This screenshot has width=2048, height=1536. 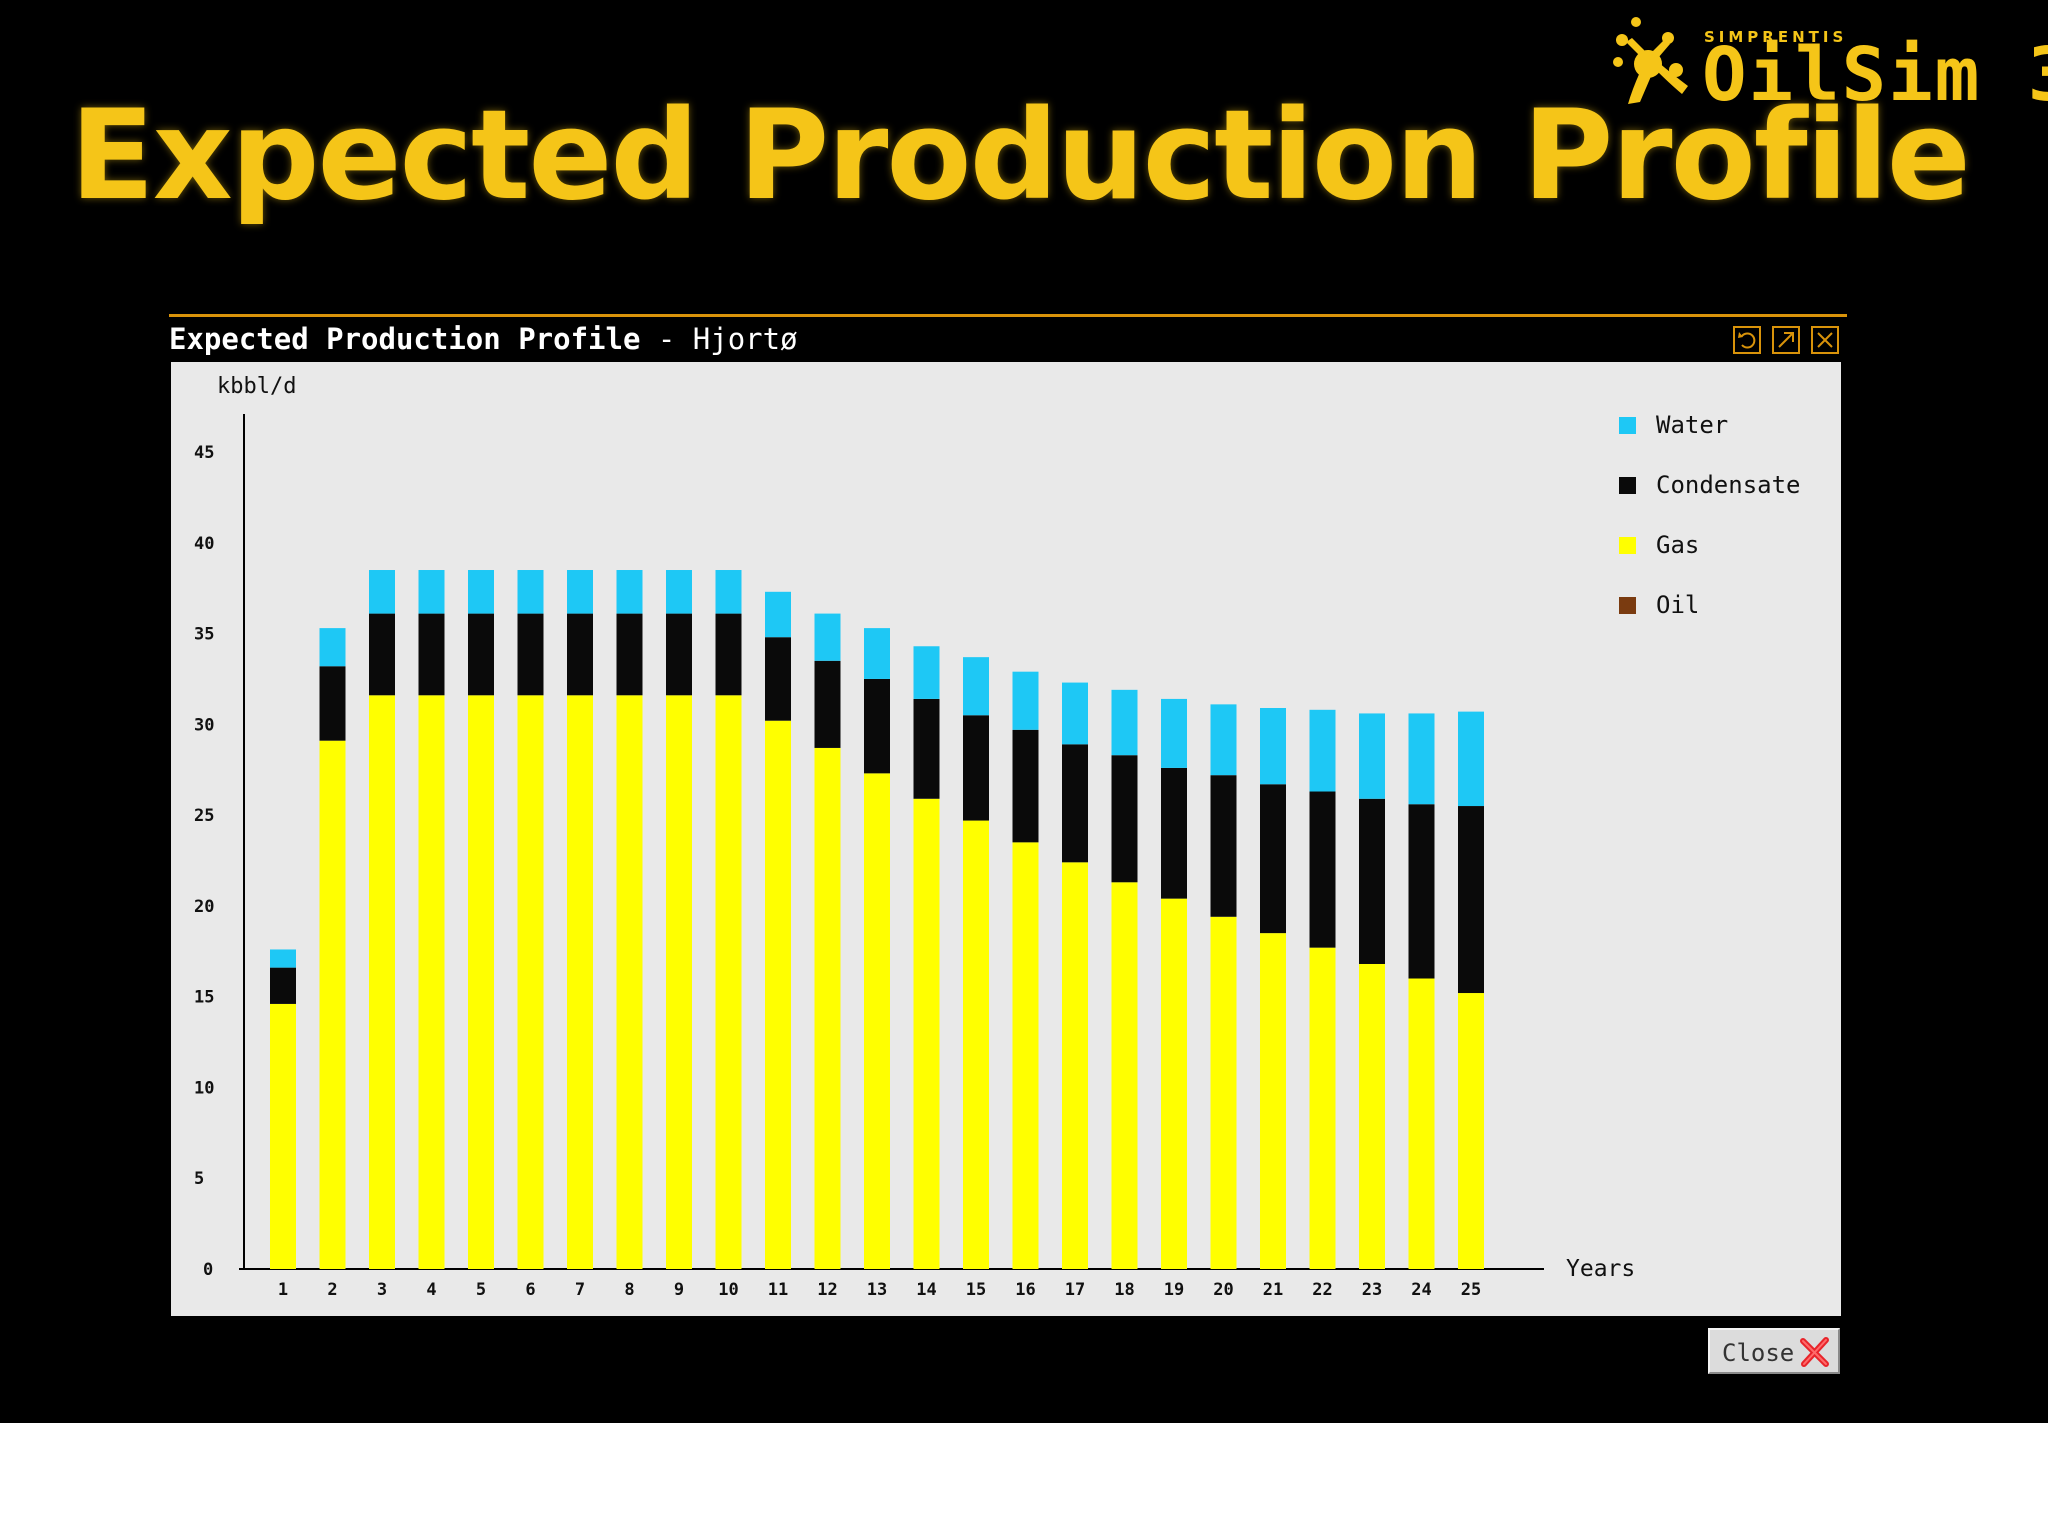 What do you see at coordinates (1692, 425) in the screenshot?
I see `legend-label-water: Water` at bounding box center [1692, 425].